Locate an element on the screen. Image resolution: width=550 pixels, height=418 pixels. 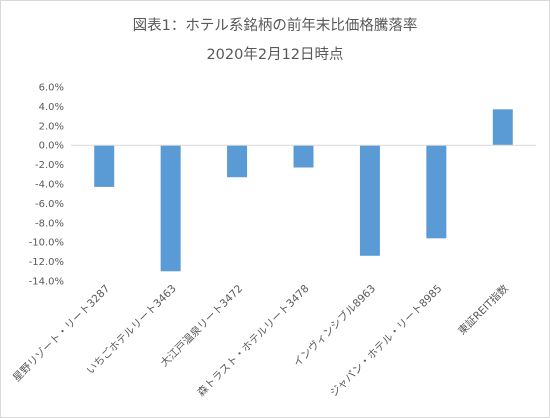
category-label: ジャパン・ホテル・リート8985 is located at coordinates (386, 341).